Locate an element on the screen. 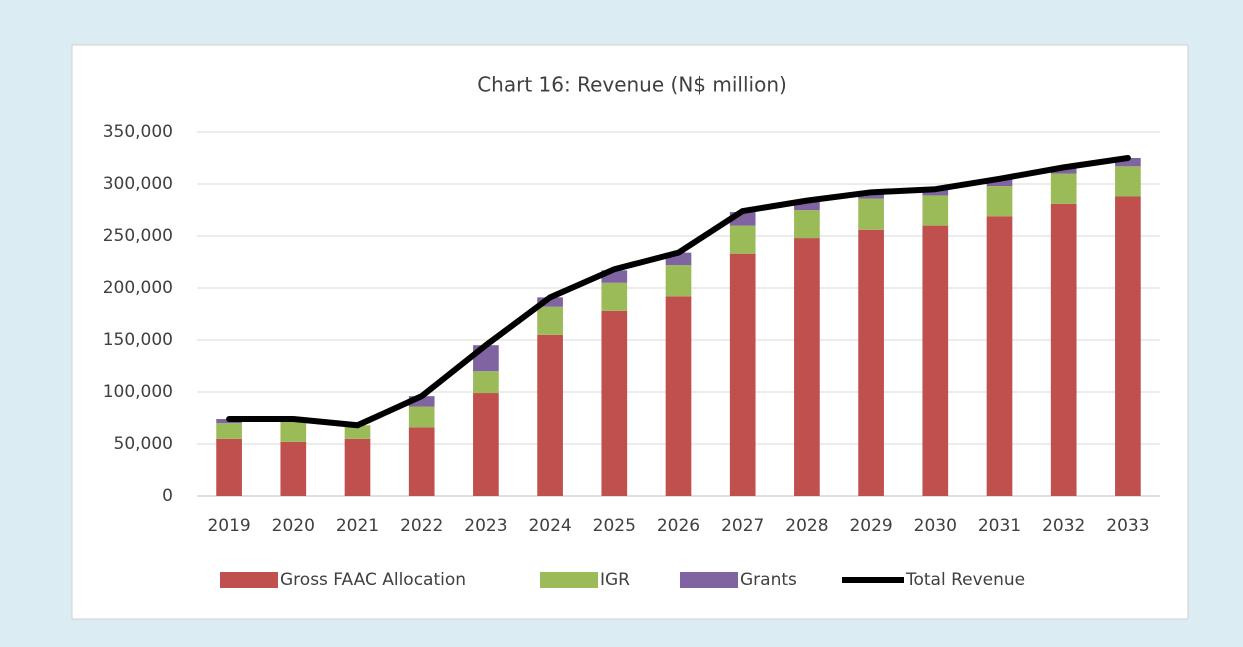  x-tick-label: 2031 is located at coordinates (999, 526).